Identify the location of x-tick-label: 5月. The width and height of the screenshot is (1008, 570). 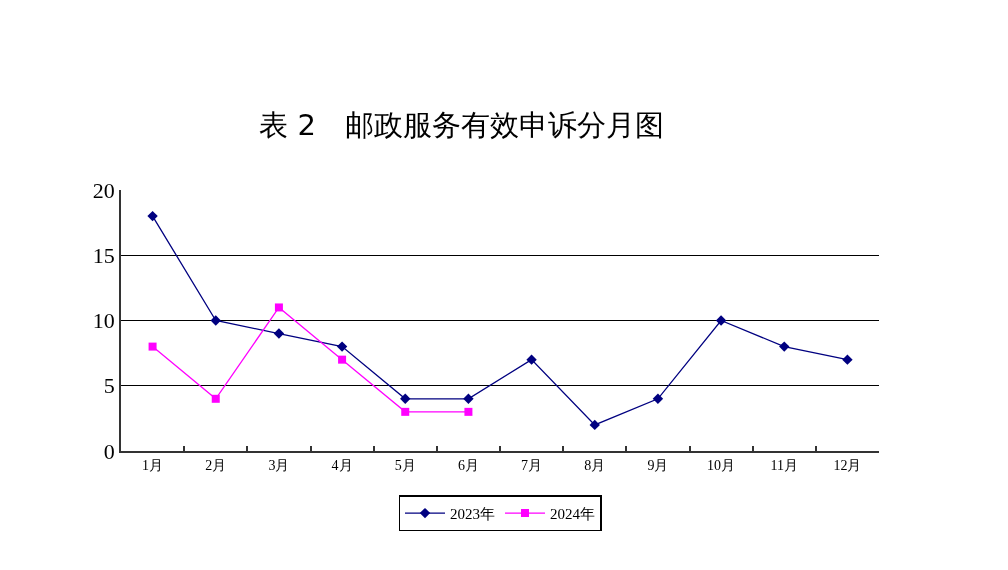
(405, 465).